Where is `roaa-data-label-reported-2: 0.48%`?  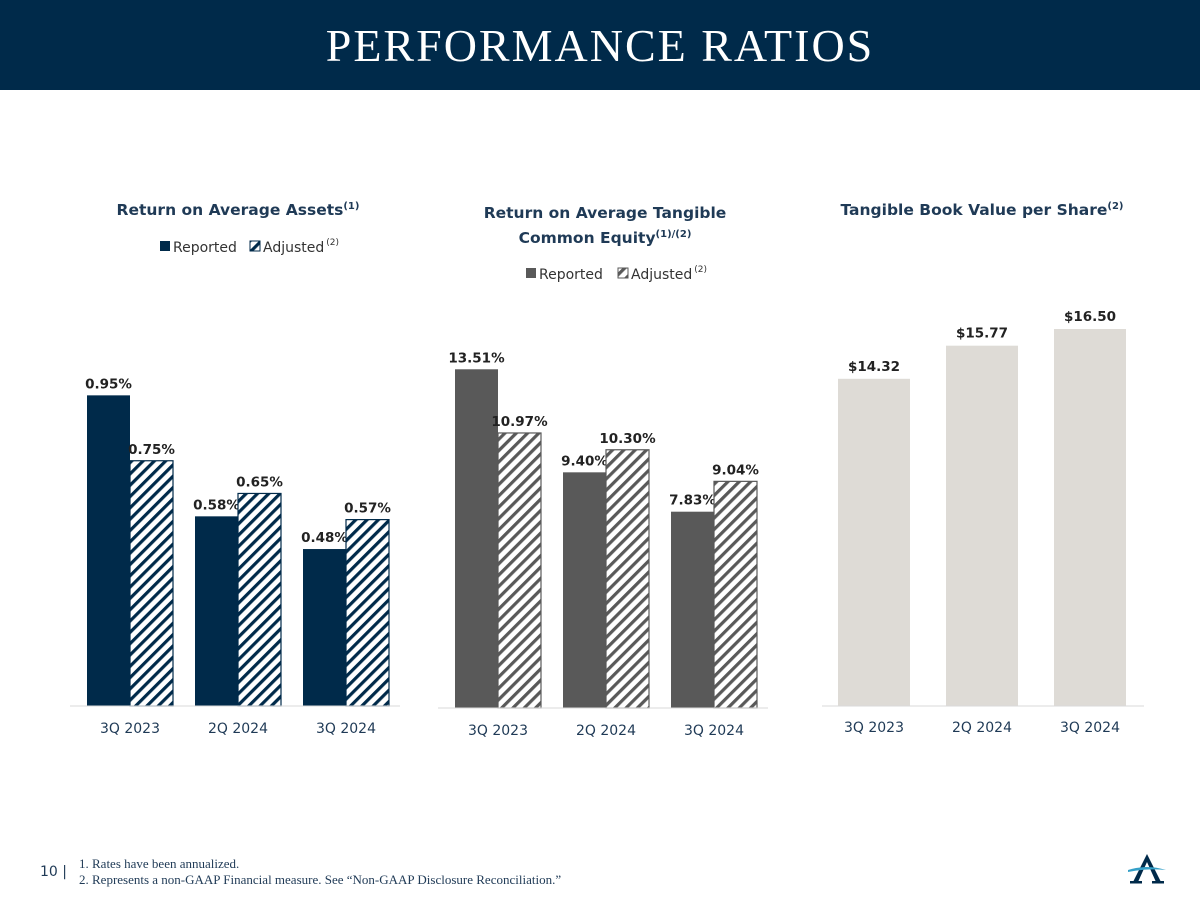
roaa-data-label-reported-2: 0.48% is located at coordinates (324, 538).